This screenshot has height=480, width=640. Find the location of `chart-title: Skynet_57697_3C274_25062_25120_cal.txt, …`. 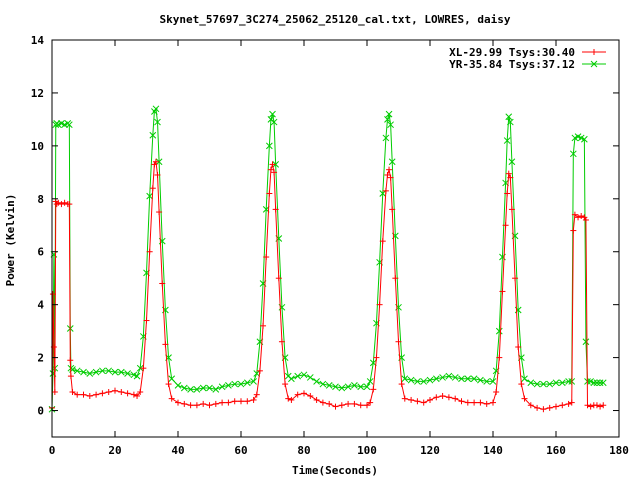

chart-title: Skynet_57697_3C274_25062_25120_cal.txt, … is located at coordinates (335, 19).